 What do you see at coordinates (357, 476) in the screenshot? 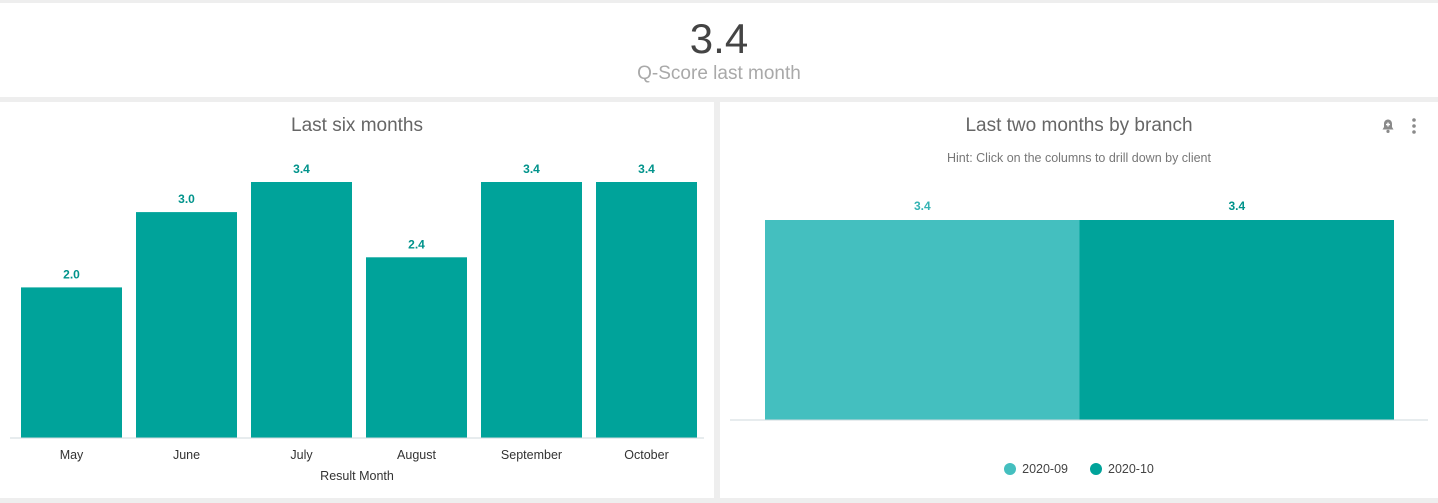
I see `x-axis-title: Result Month` at bounding box center [357, 476].